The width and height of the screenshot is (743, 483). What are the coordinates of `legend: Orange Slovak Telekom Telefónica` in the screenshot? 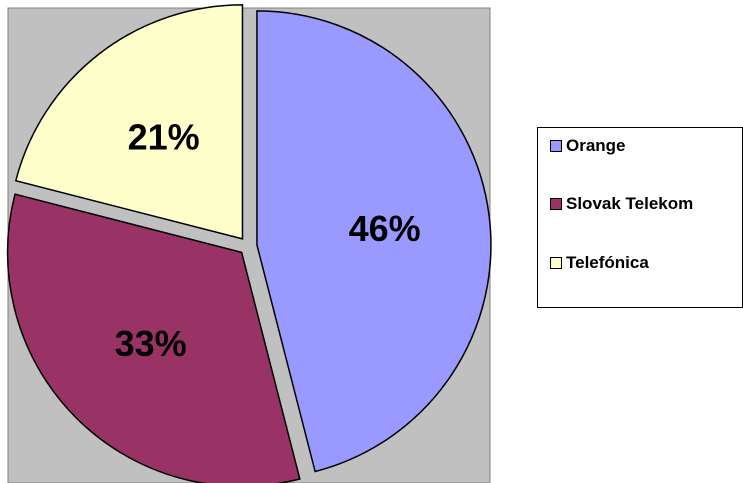 It's located at (640, 217).